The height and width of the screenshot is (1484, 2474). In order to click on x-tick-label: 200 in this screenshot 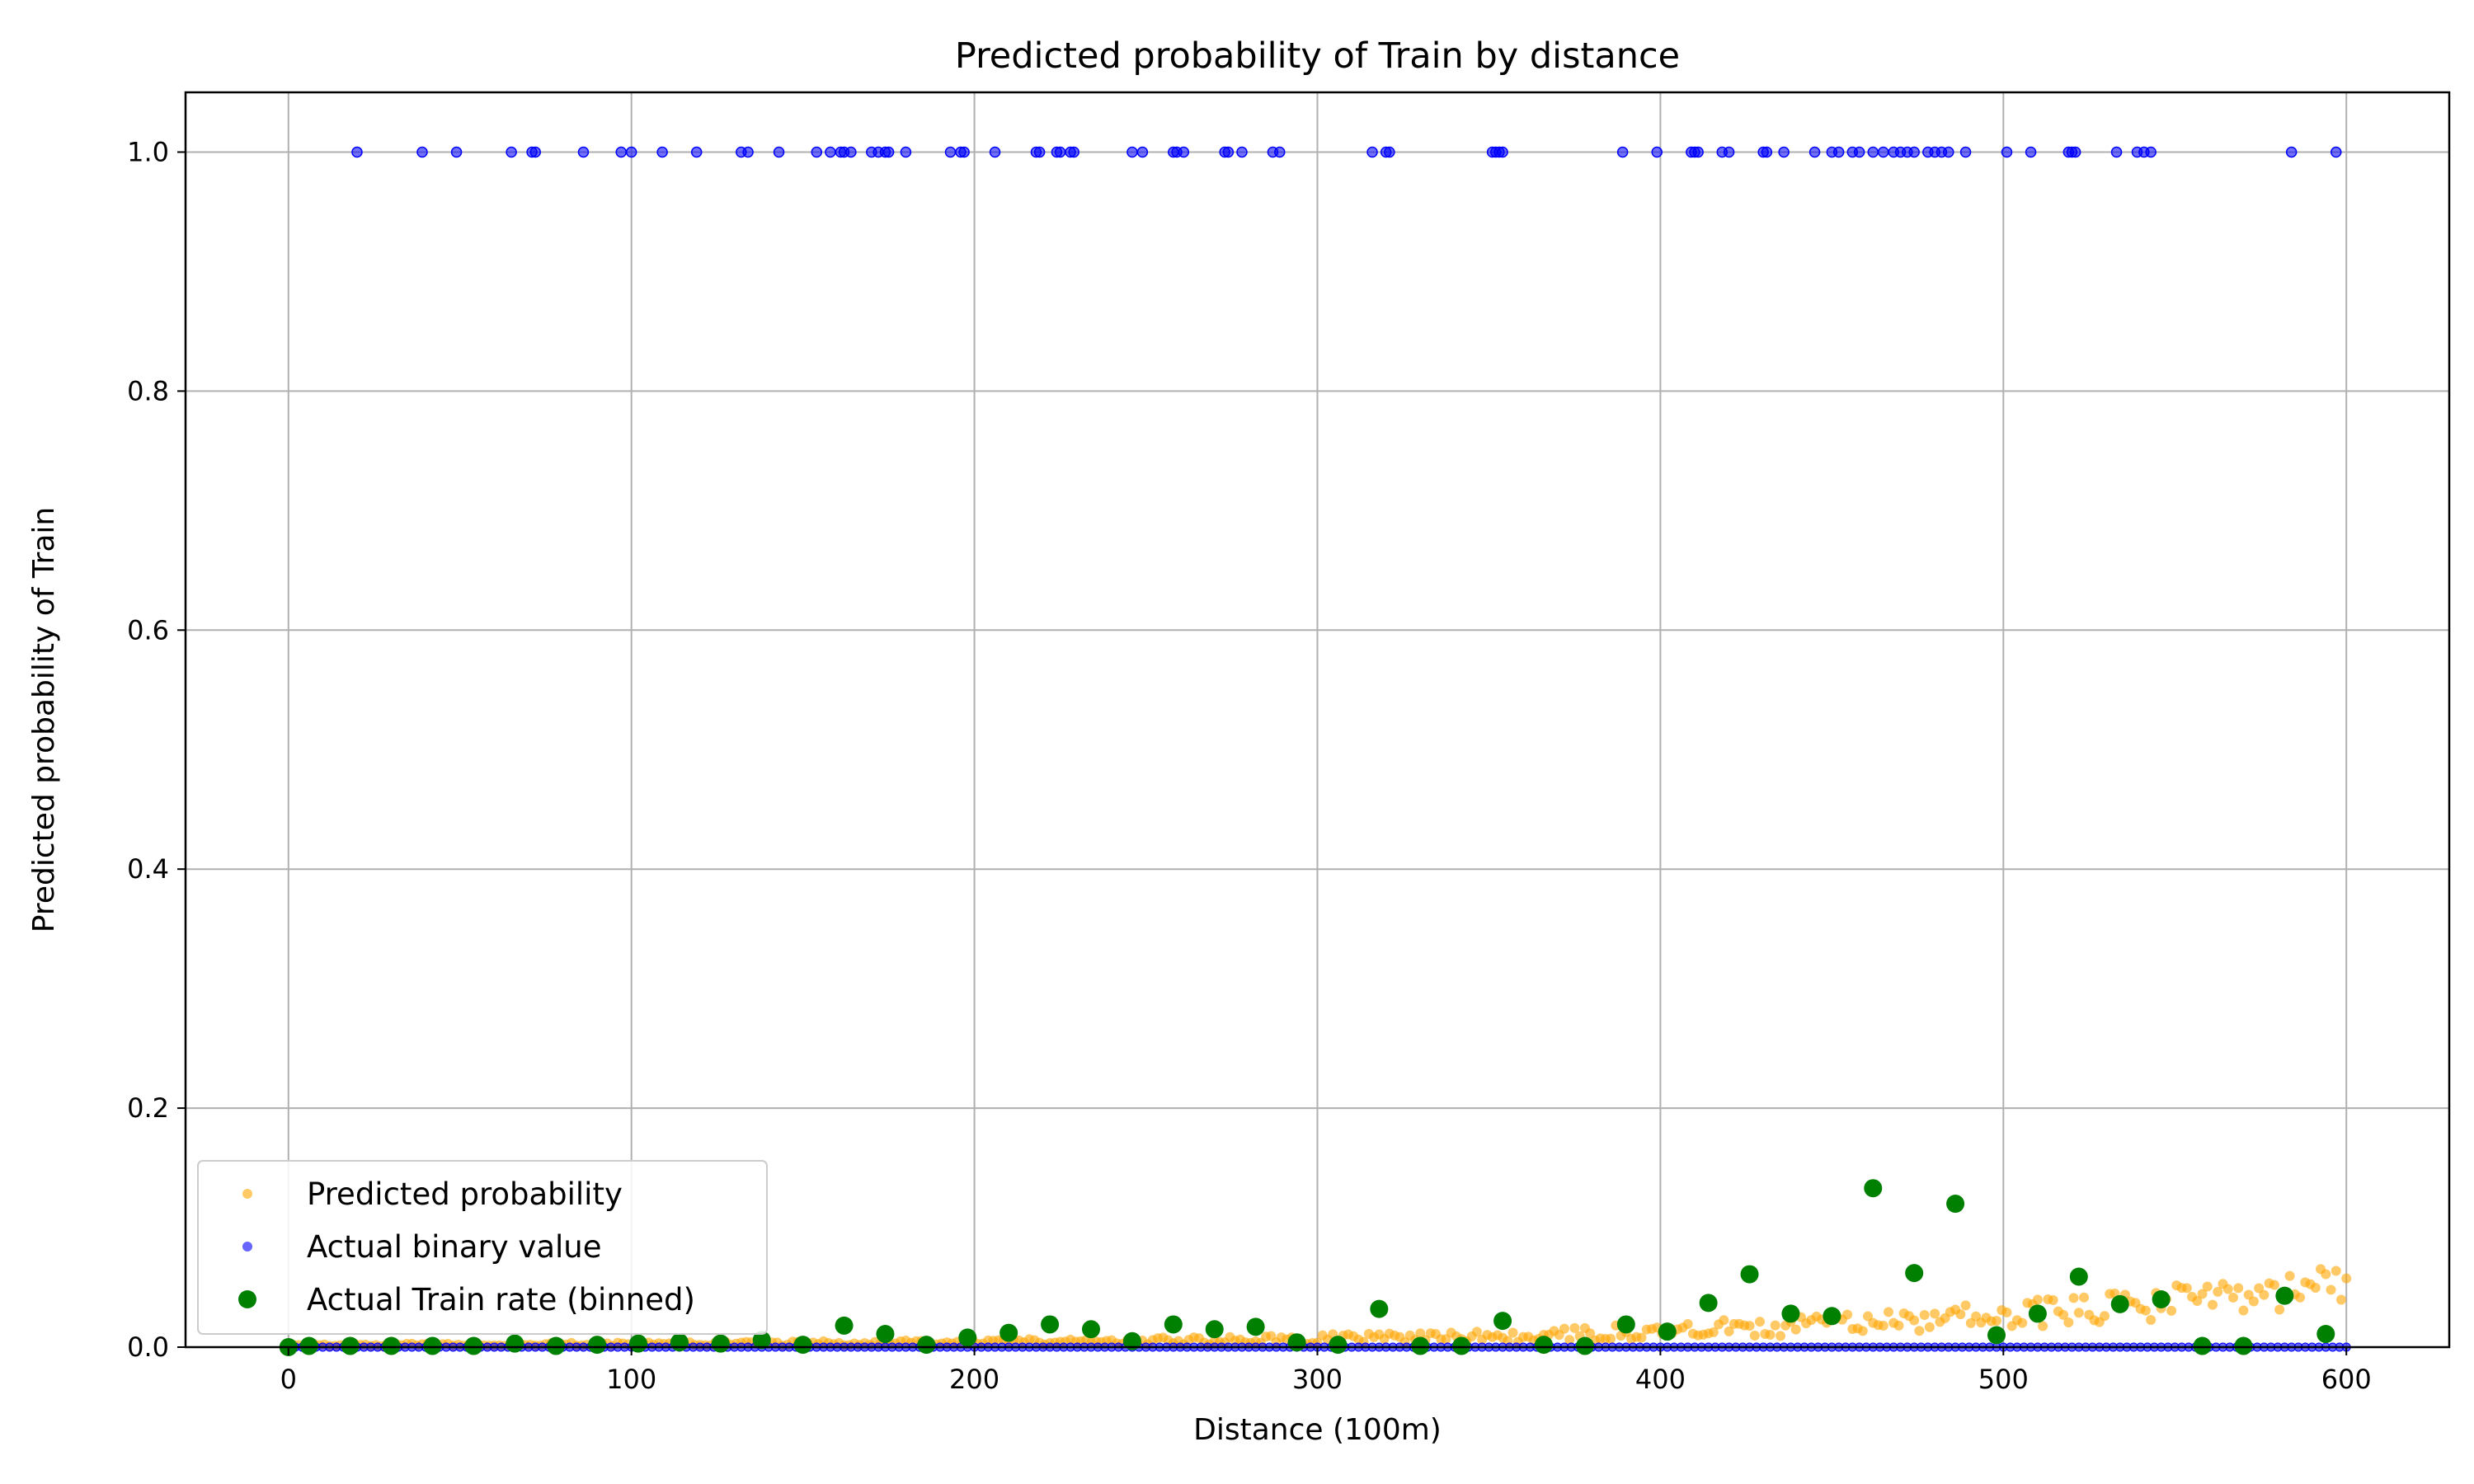, I will do `click(974, 1379)`.